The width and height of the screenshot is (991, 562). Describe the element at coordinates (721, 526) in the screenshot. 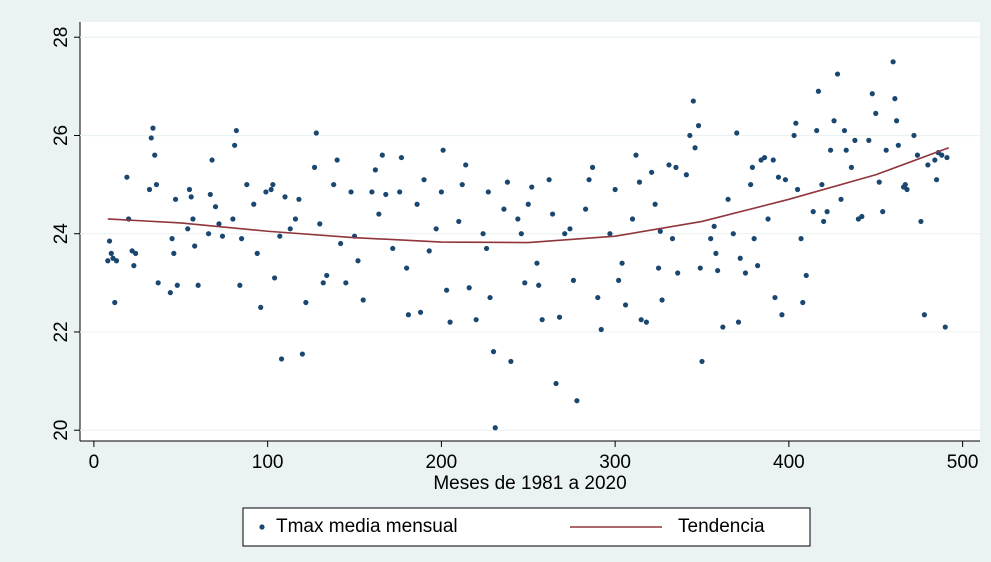

I see `legend-label: Tendencia` at that location.